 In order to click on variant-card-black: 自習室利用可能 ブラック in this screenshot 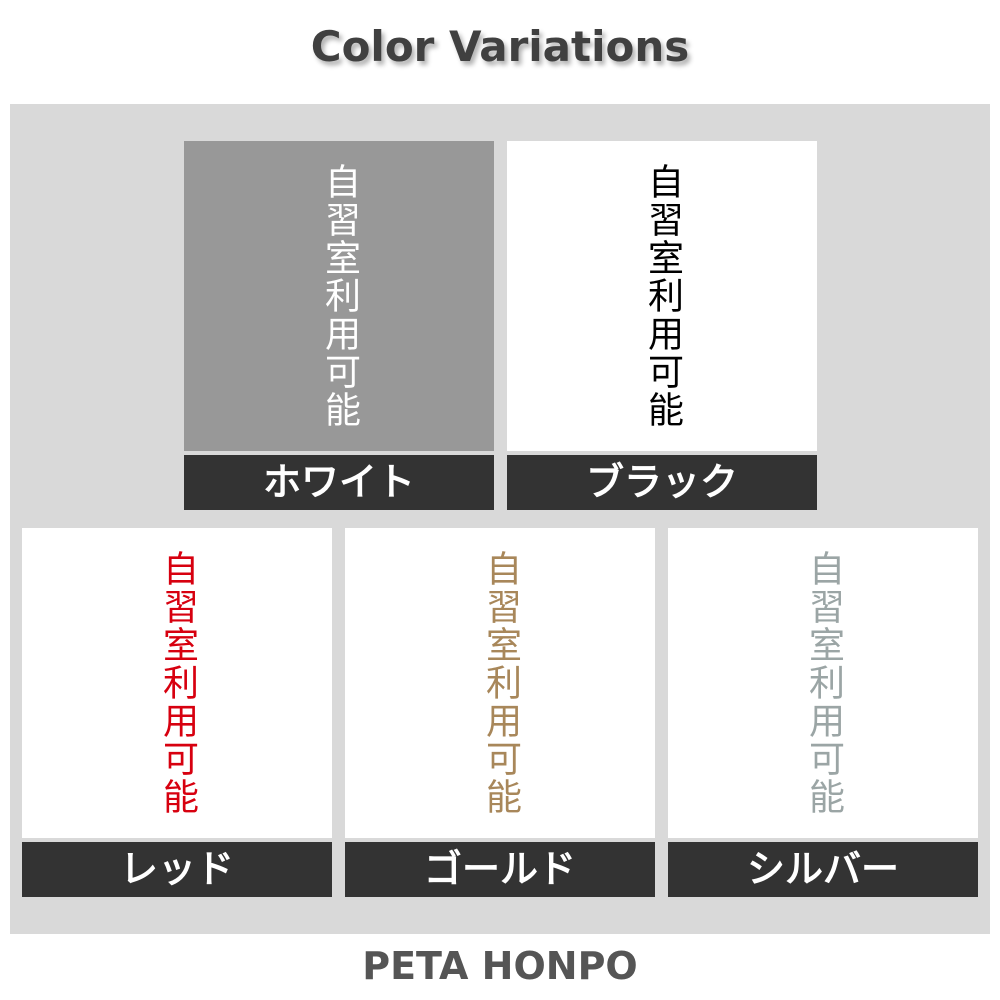, I will do `click(662, 325)`.